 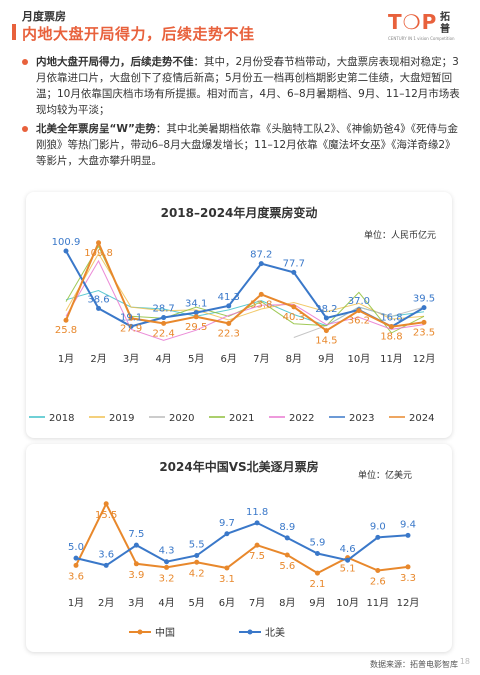 What do you see at coordinates (181, 418) in the screenshot?
I see `legend-label-2020: 2020` at bounding box center [181, 418].